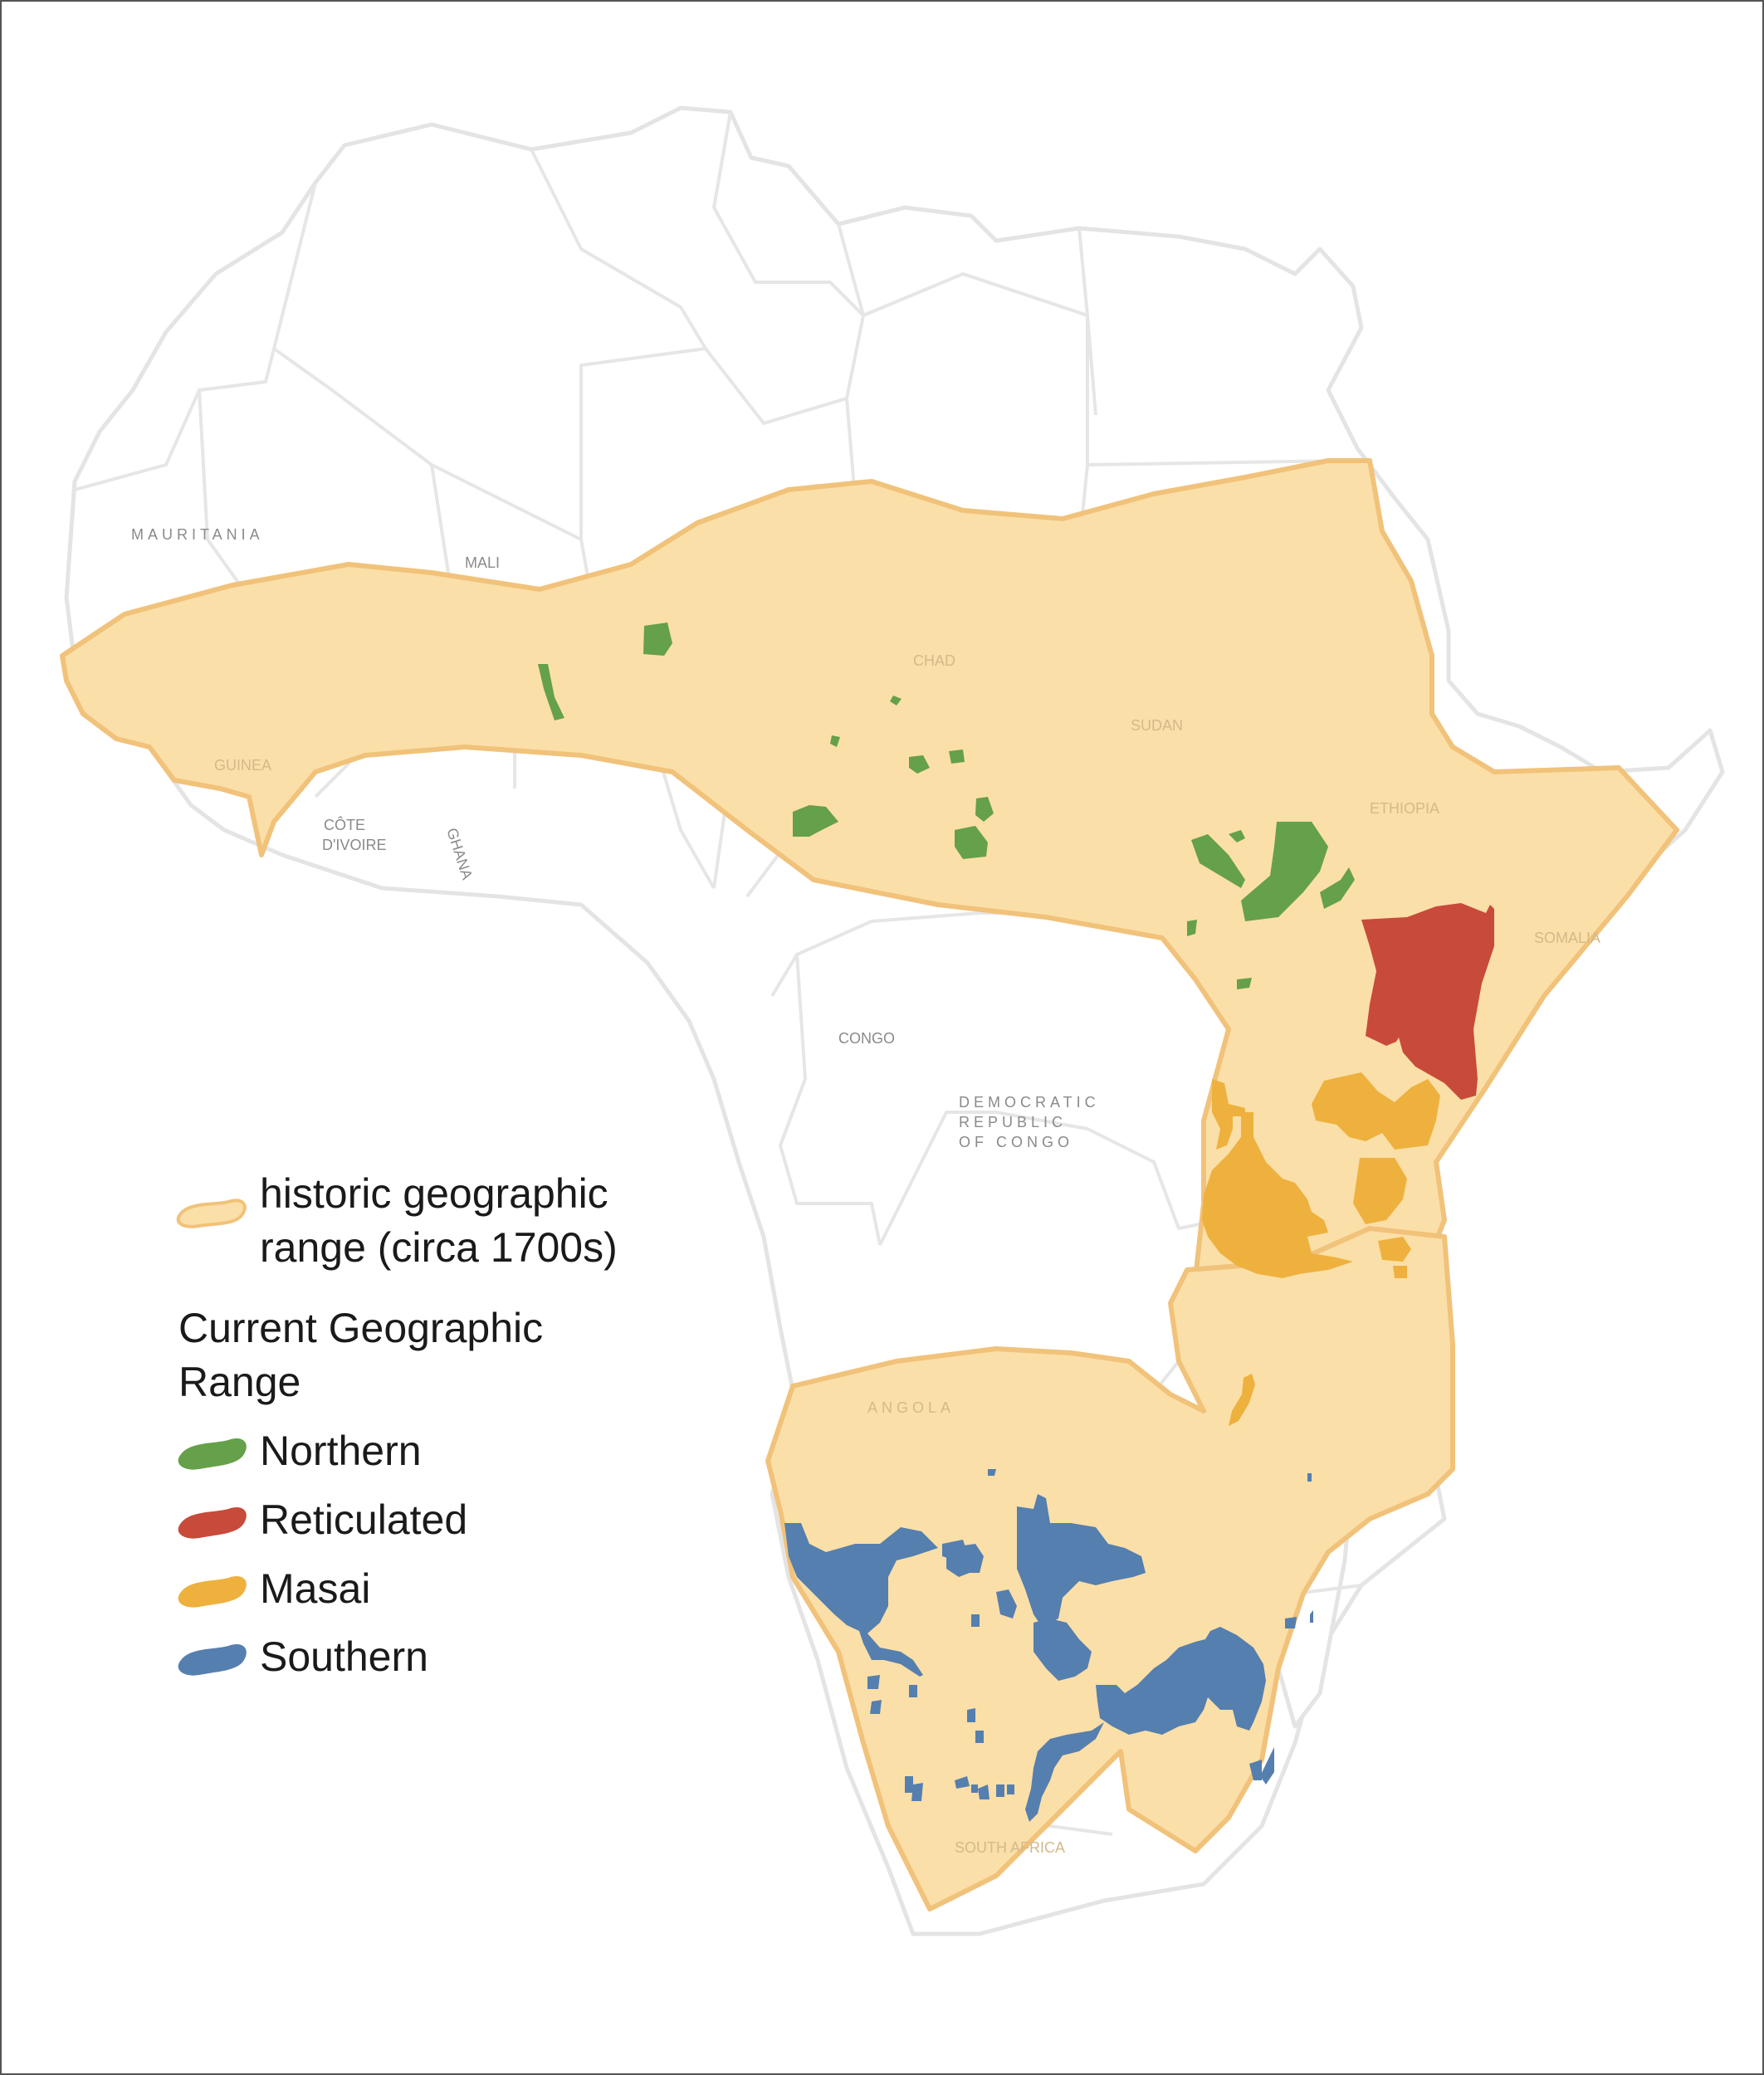 This screenshot has height=2075, width=1764. I want to click on southern-range-layer, so click(1048, 1646).